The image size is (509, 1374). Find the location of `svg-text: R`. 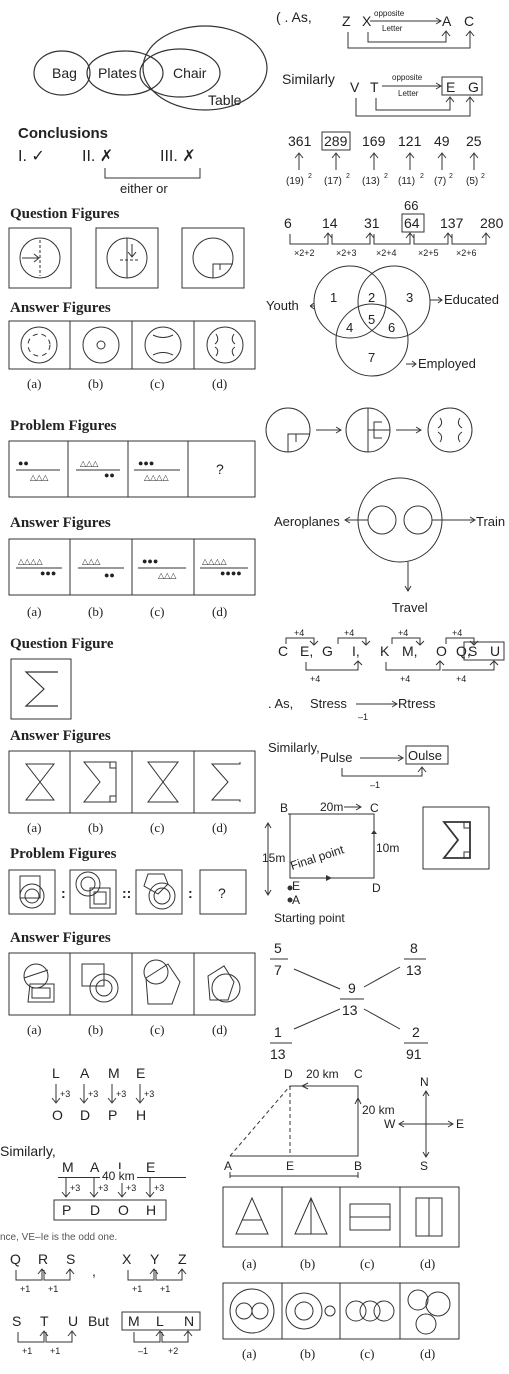

svg-text: R is located at coordinates (43, 1259).